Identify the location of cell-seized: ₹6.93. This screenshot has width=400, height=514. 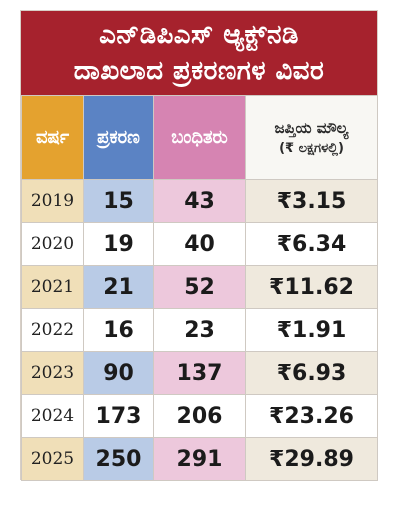
(311, 373).